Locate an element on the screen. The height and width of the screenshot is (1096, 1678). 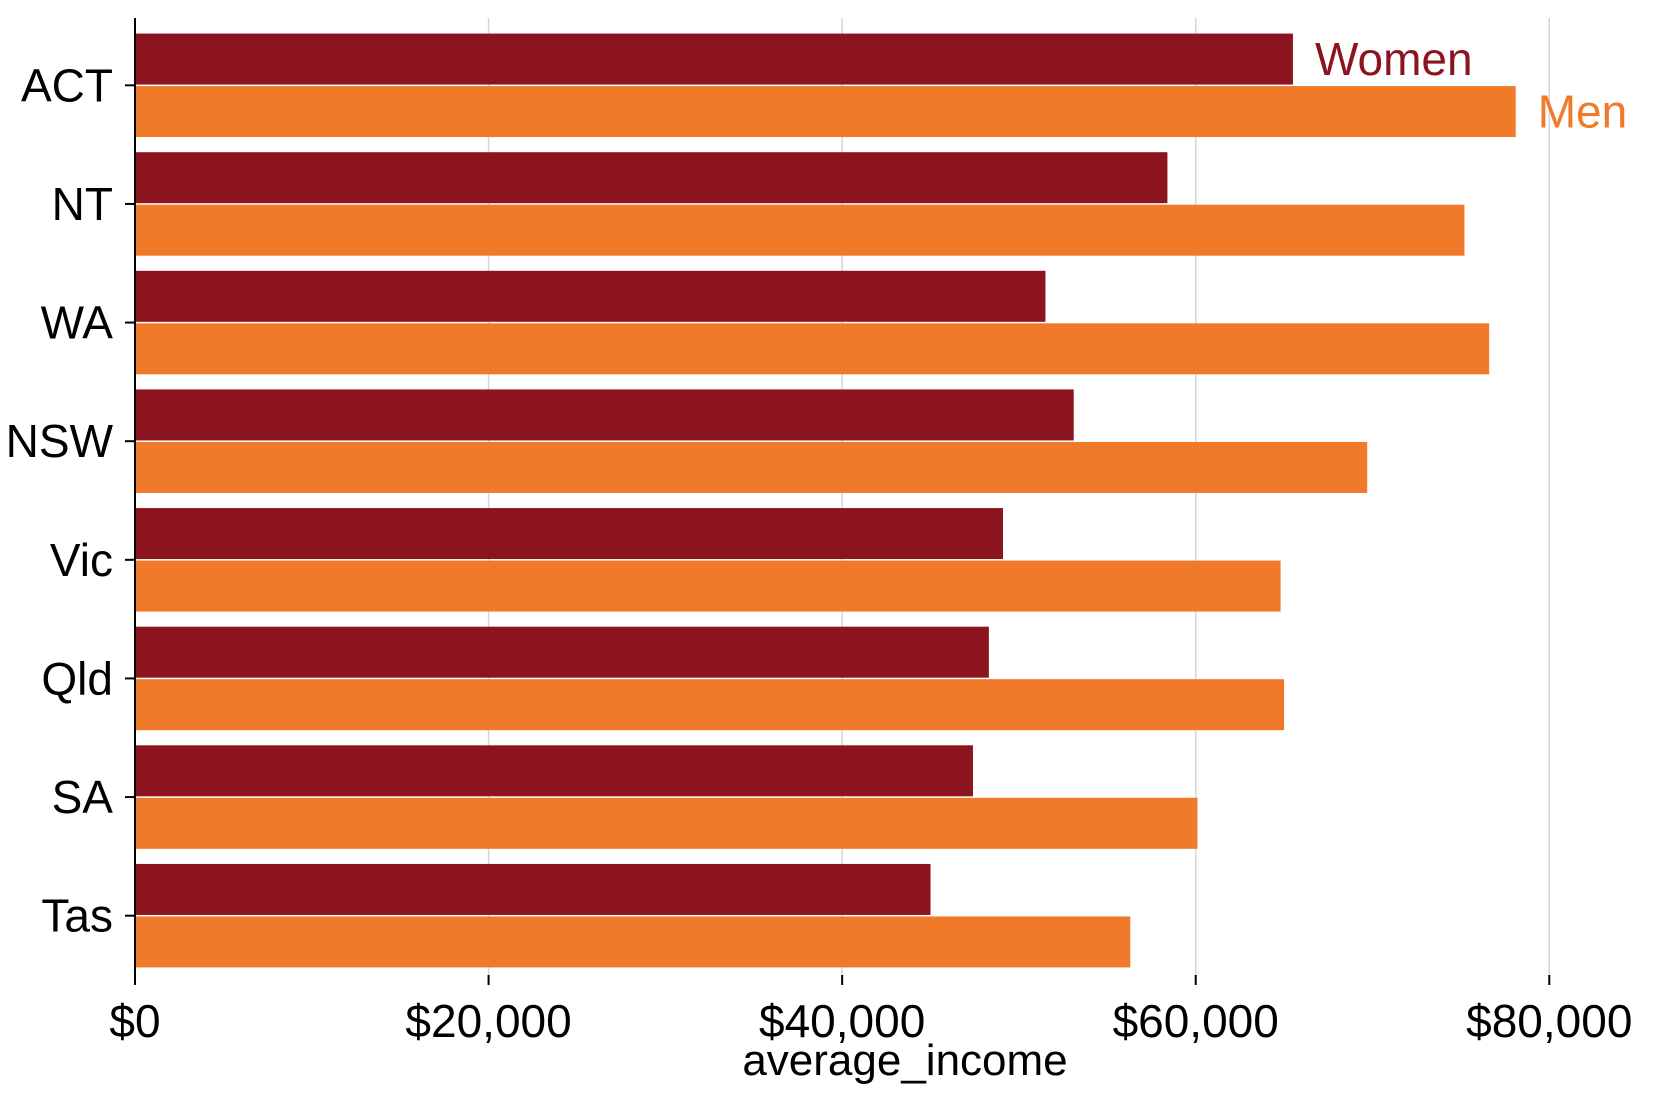
y-tick-label: ACT is located at coordinates (67, 85).